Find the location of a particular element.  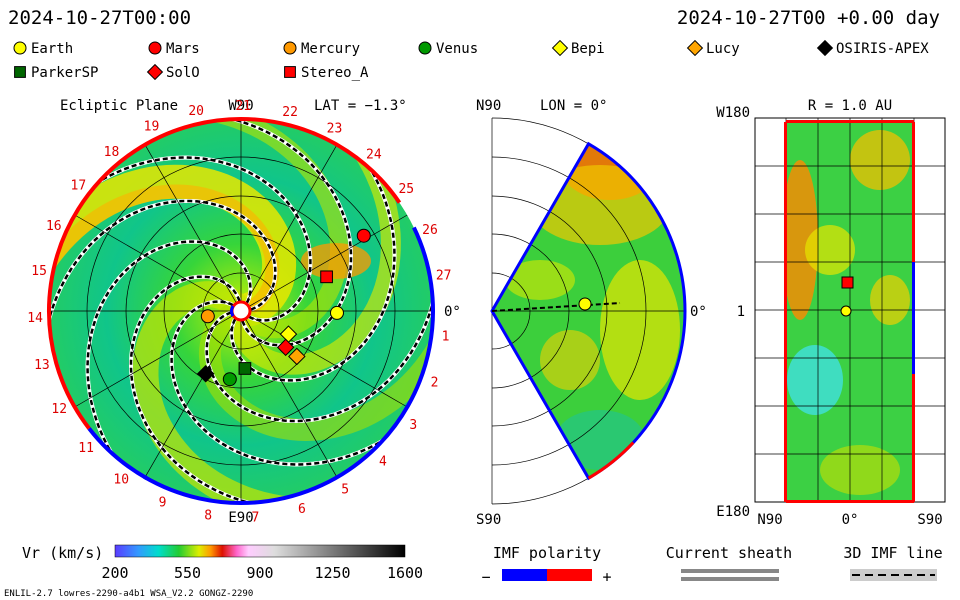

meridional-right-label: 0° is located at coordinates (698, 312).